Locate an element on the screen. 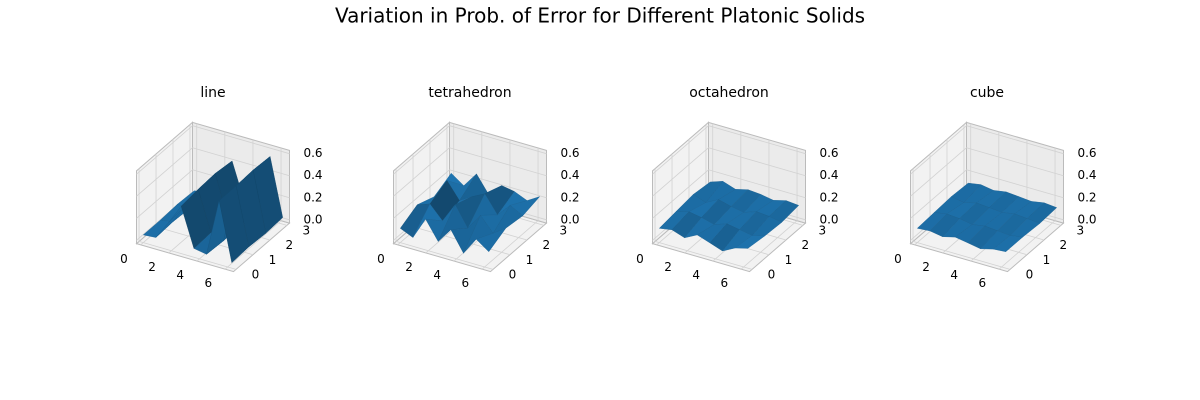  subplot-title: octahedron is located at coordinates (729, 93).